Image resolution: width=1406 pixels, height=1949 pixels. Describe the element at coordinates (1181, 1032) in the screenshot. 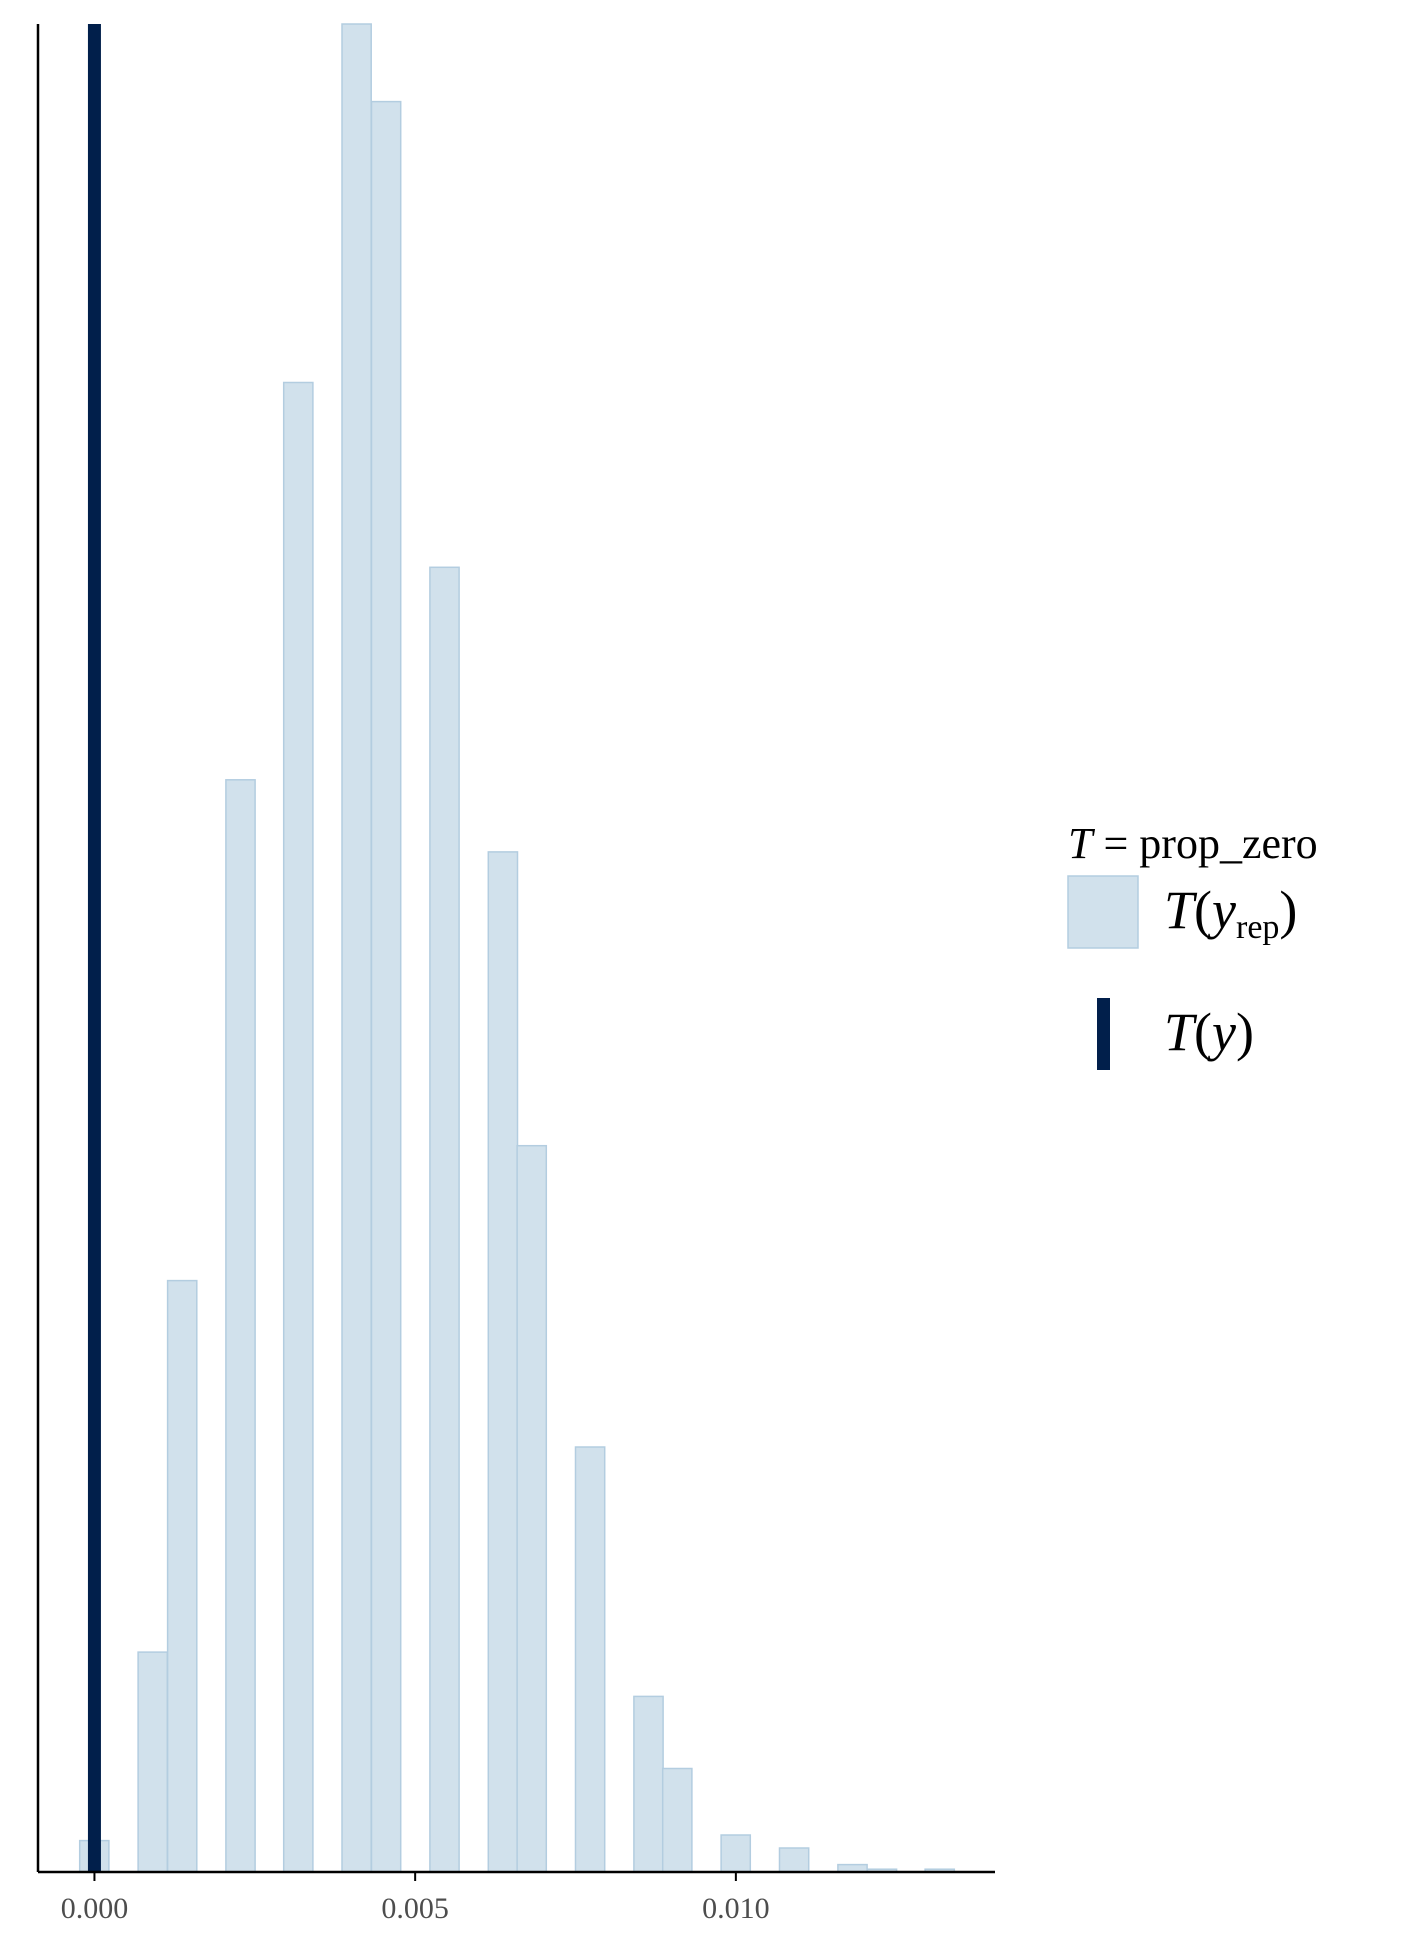

I see `legend-obs-T: T` at that location.